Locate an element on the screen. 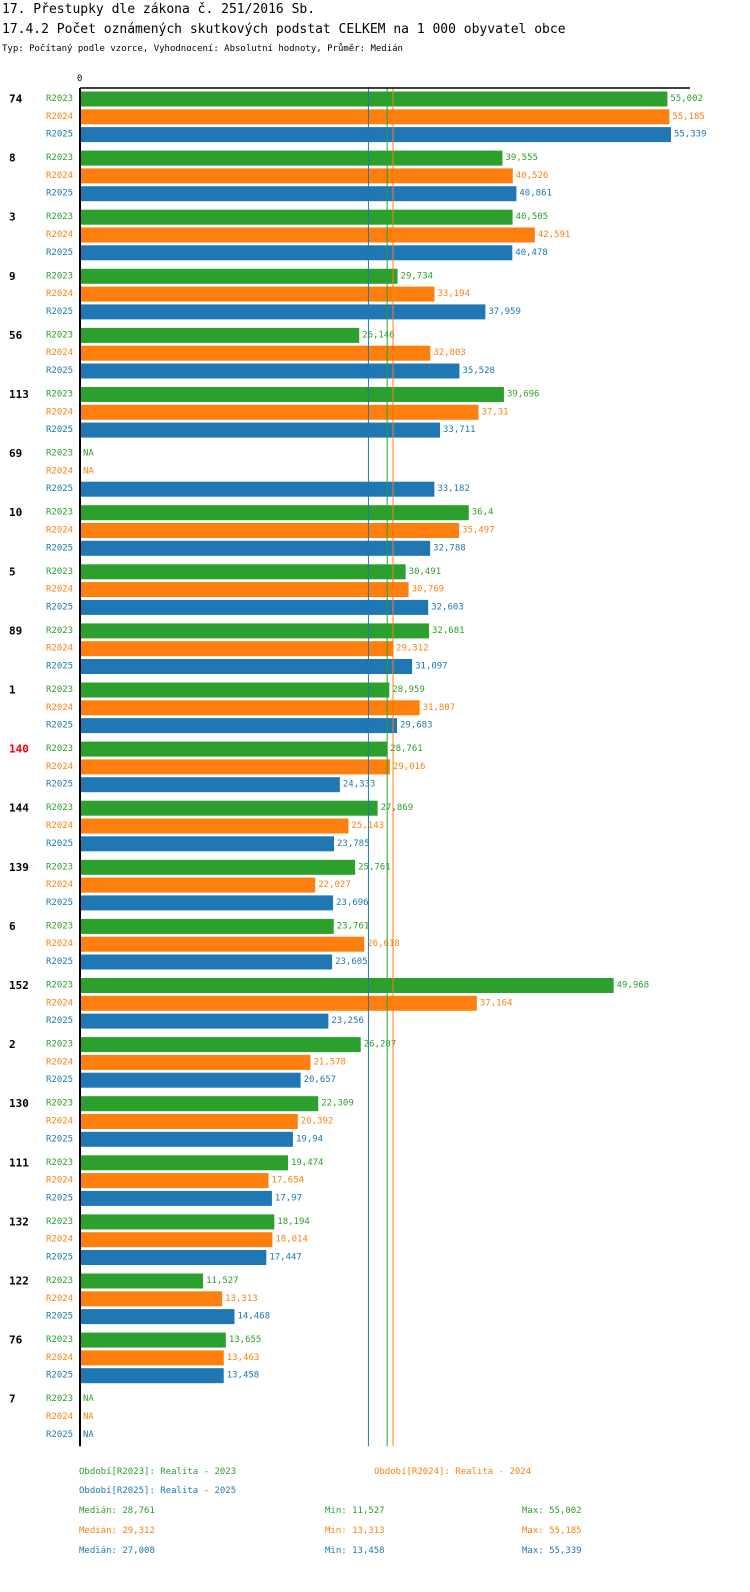 The width and height of the screenshot is (750, 1592). bar-value-label: 40,478 is located at coordinates (531, 253).